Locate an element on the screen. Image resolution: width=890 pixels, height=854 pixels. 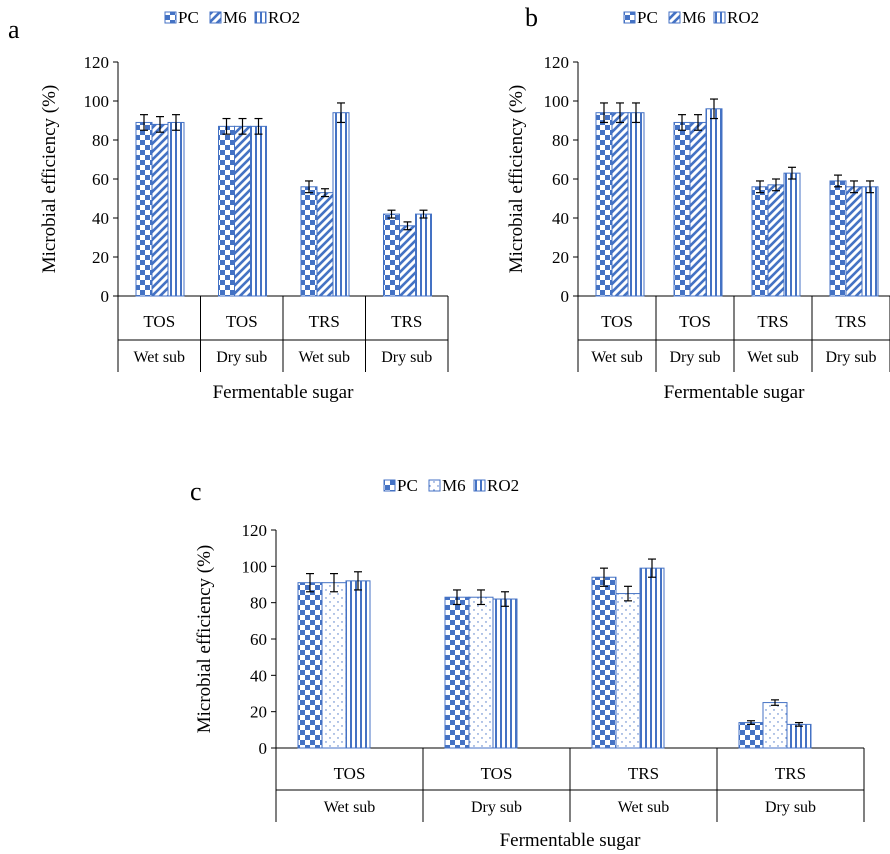
panel-label: a is located at coordinates (14, 29).